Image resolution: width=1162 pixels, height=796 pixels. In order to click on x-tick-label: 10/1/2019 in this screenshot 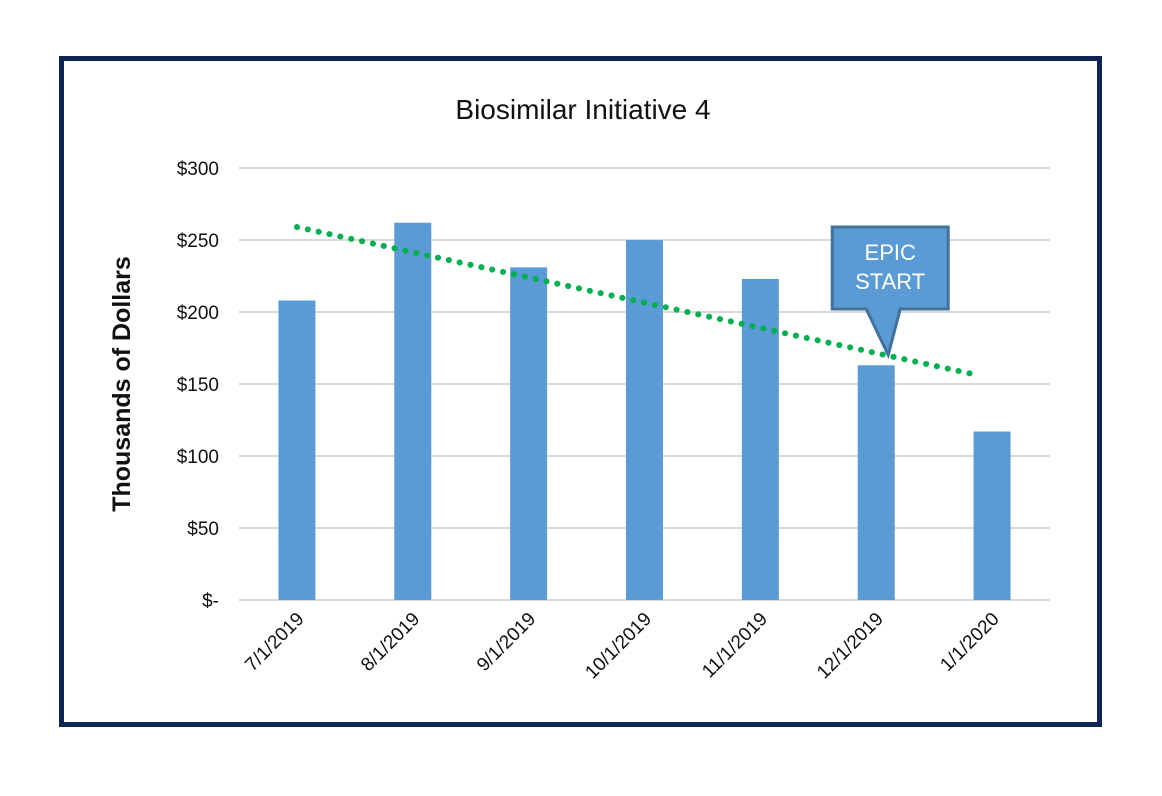, I will do `click(618, 646)`.